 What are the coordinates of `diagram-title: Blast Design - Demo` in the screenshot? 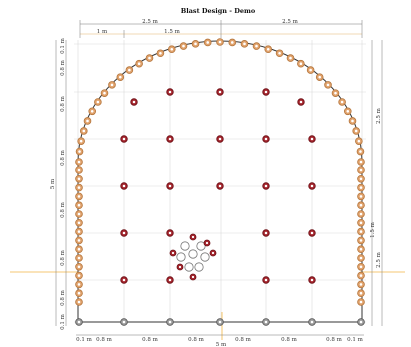 It's located at (218, 11).